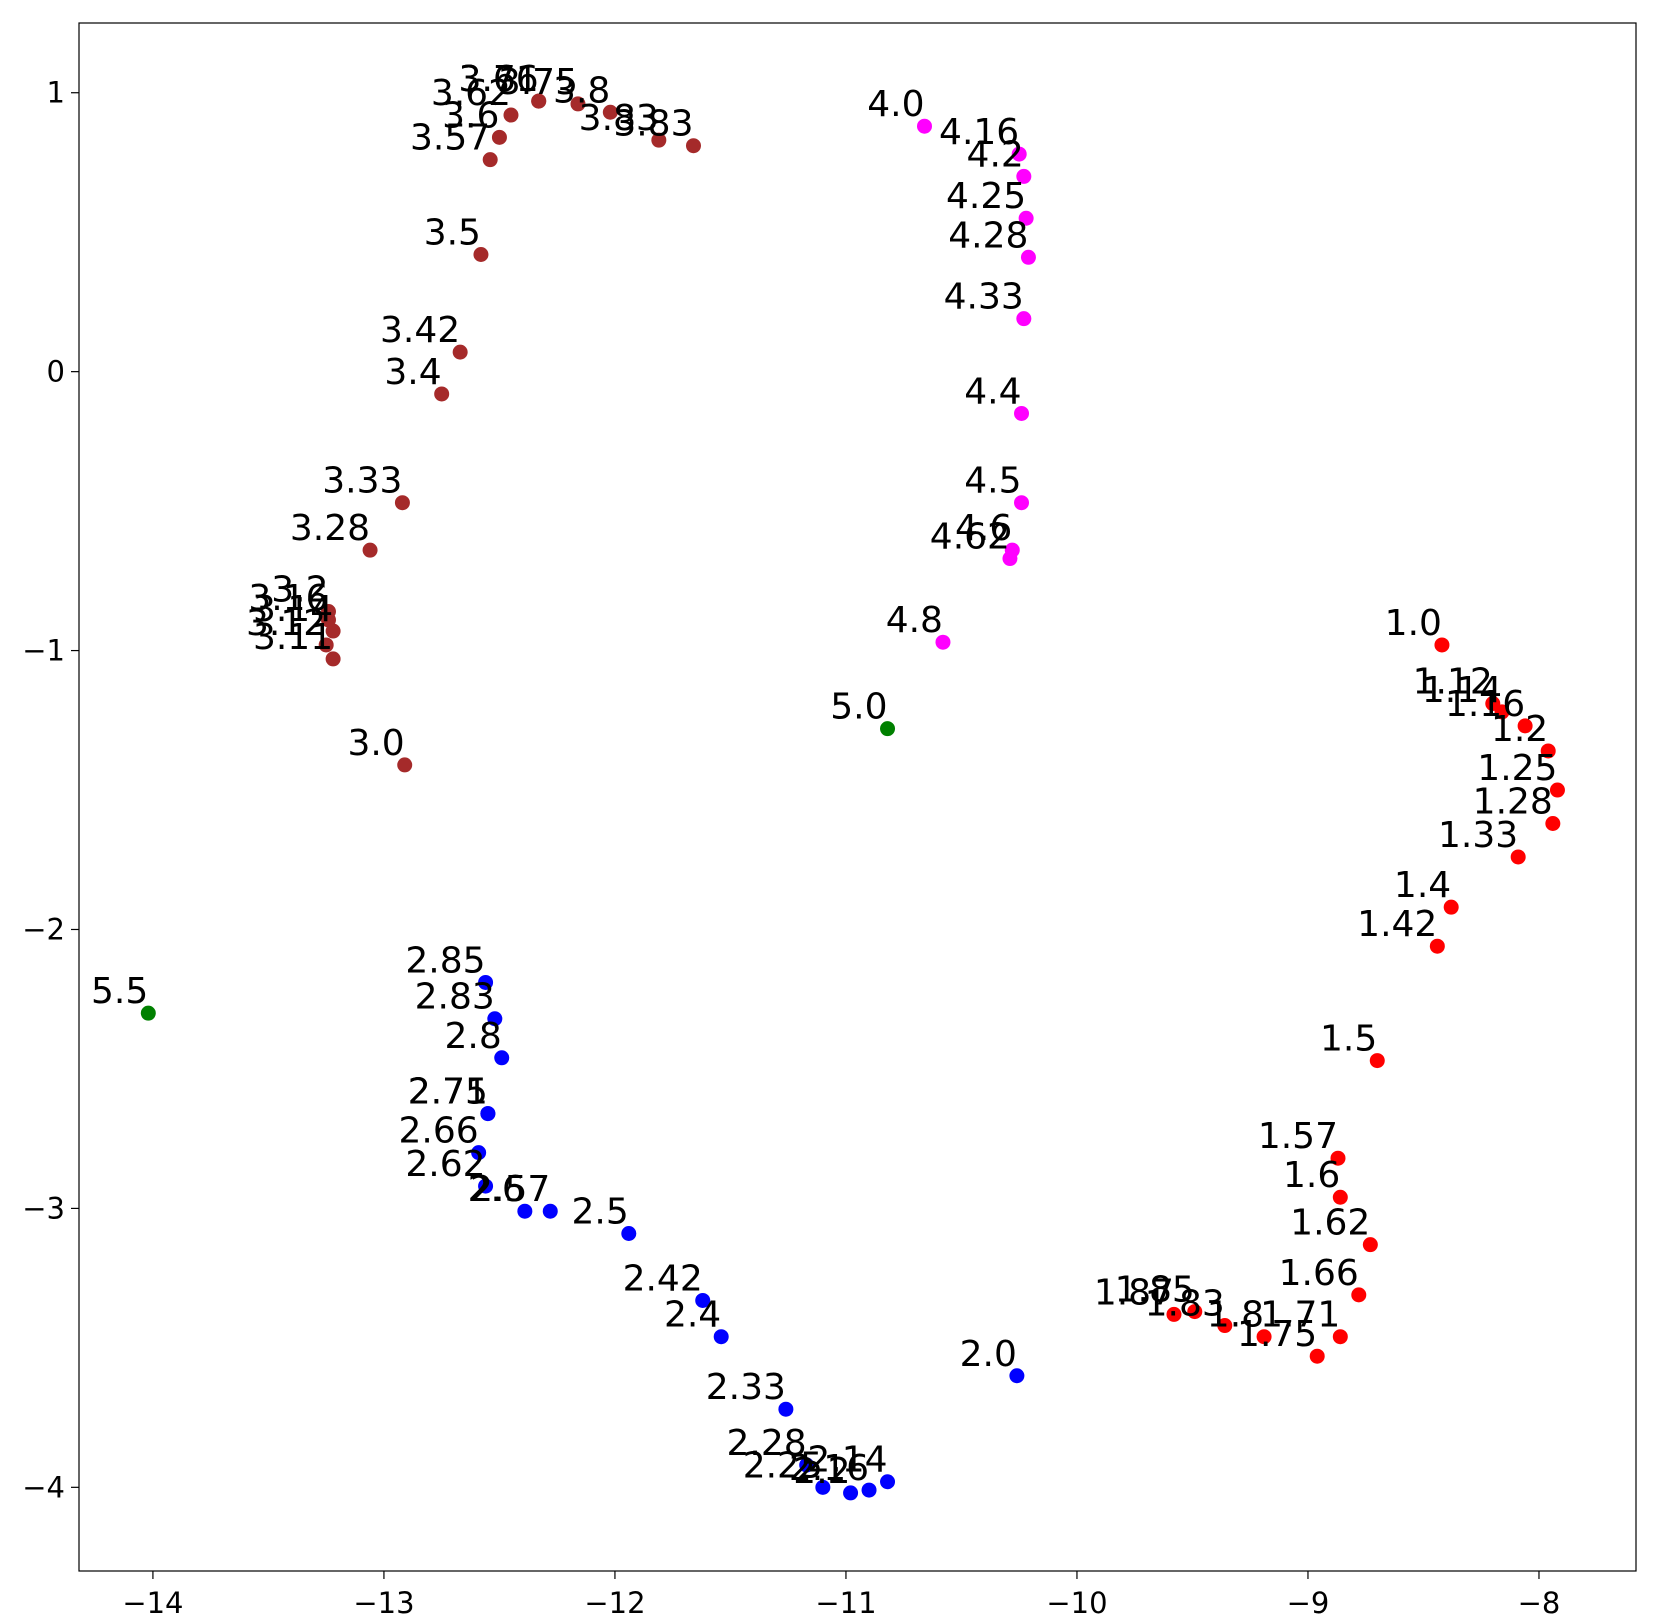 Image resolution: width=1661 pixels, height=1620 pixels. Describe the element at coordinates (1413, 623) in the screenshot. I see `point-label: 1.0` at that location.